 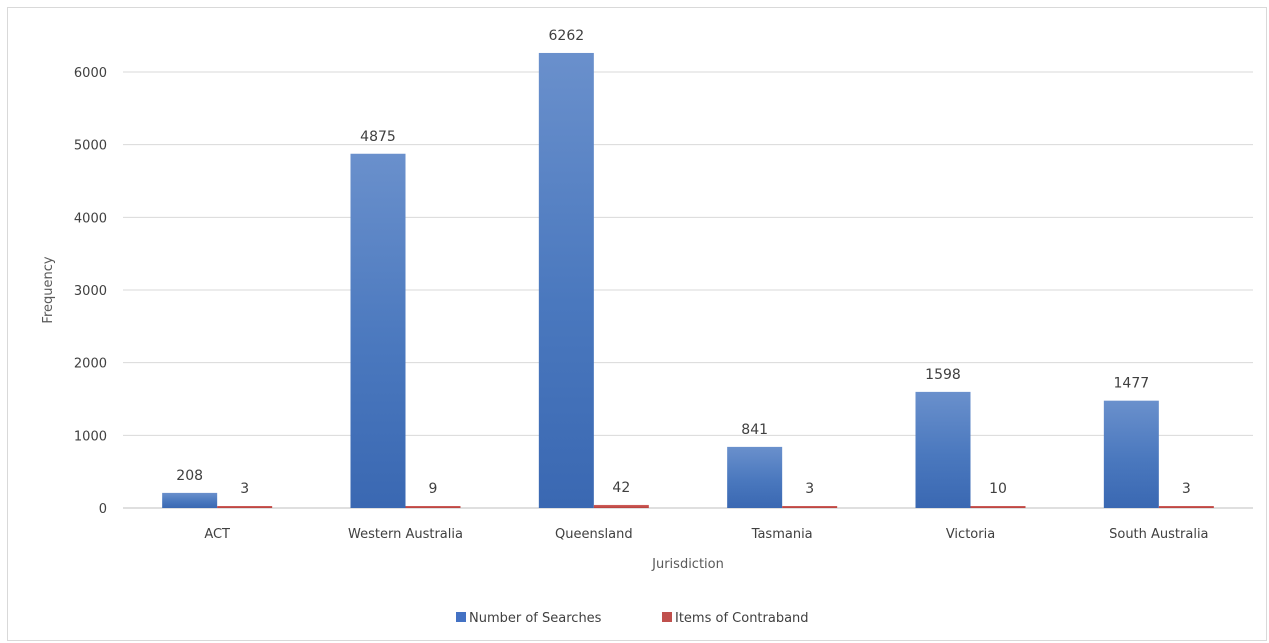 I want to click on legend-label: Number of Searches, so click(x=535, y=618).